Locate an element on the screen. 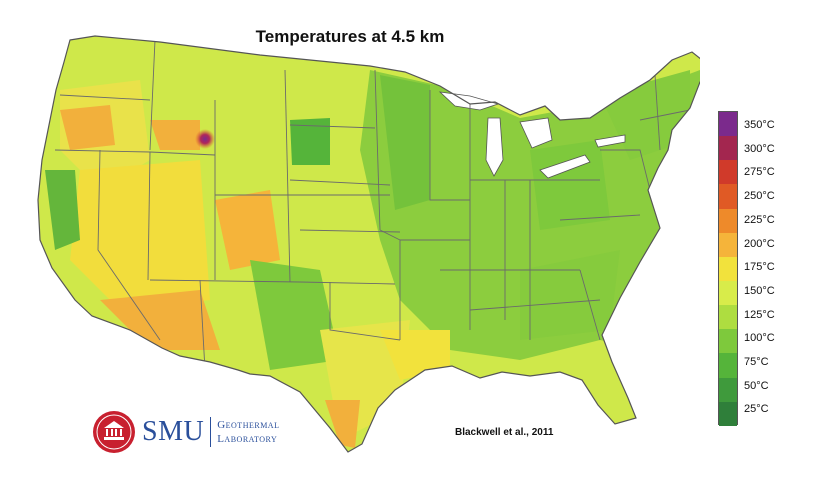 This screenshot has height=484, width=819. new-mexico-cool-zone is located at coordinates (295, 315).